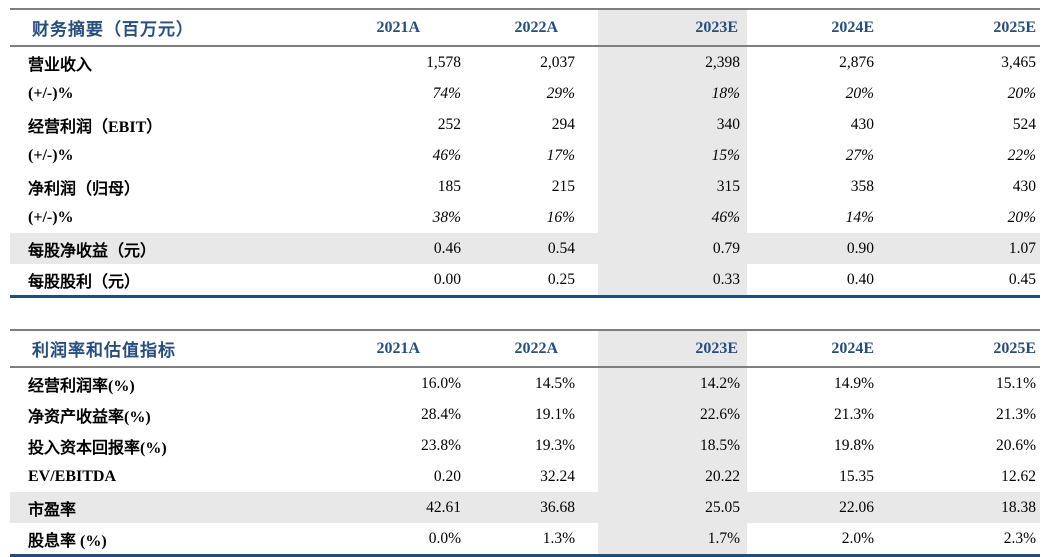 This screenshot has width=1051, height=557. I want to click on table-row: 净利润（归母） 185 215 315 358 430, so click(525, 186).